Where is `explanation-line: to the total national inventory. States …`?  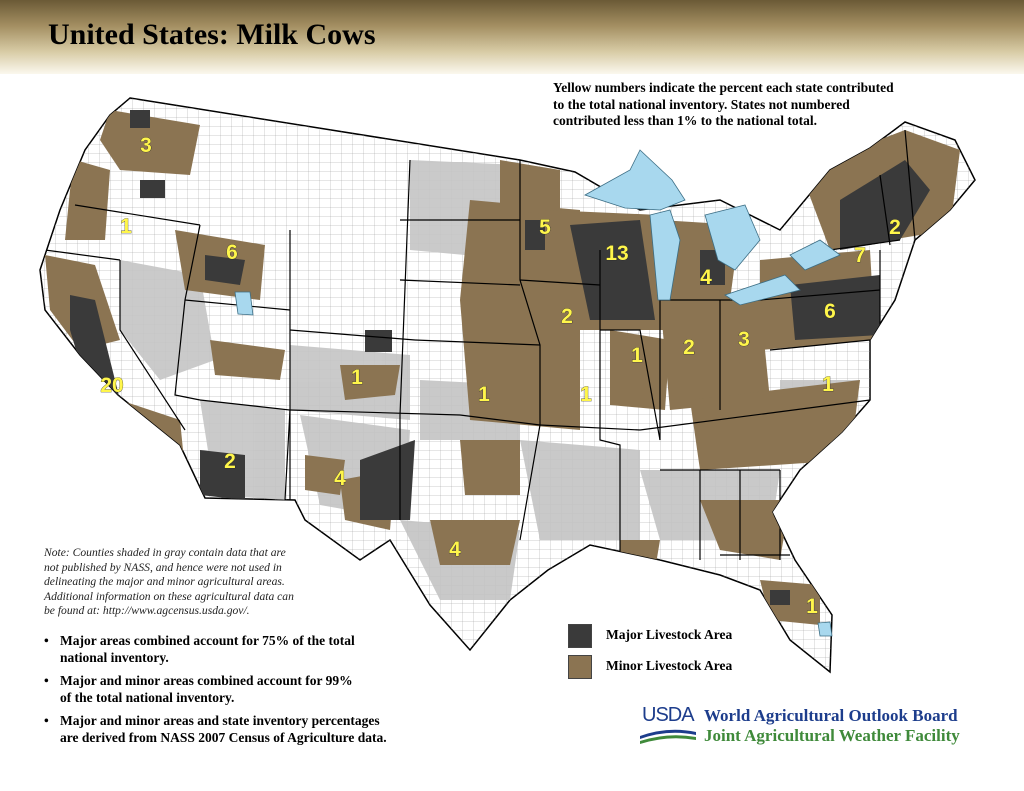
explanation-line: to the total national inventory. States … is located at coordinates (701, 104).